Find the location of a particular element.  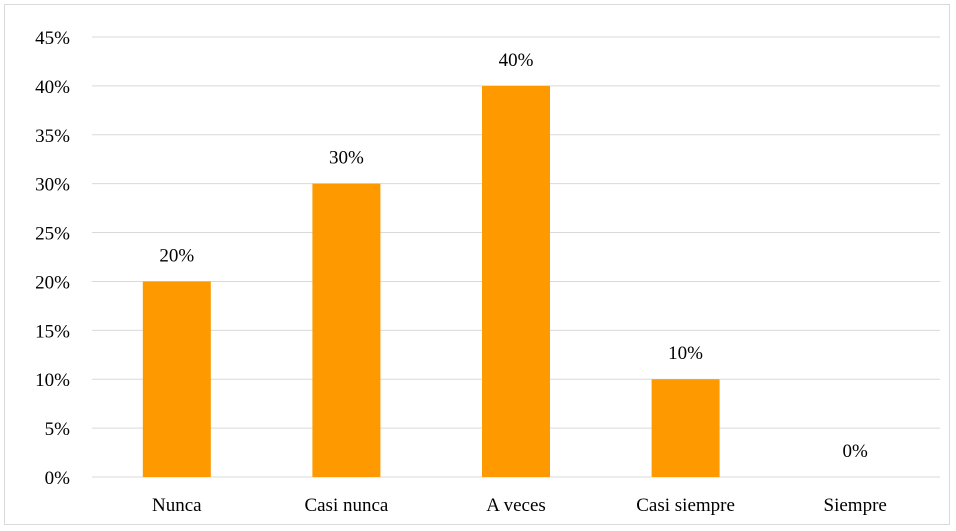

y-tick-label: 35% is located at coordinates (52, 136).